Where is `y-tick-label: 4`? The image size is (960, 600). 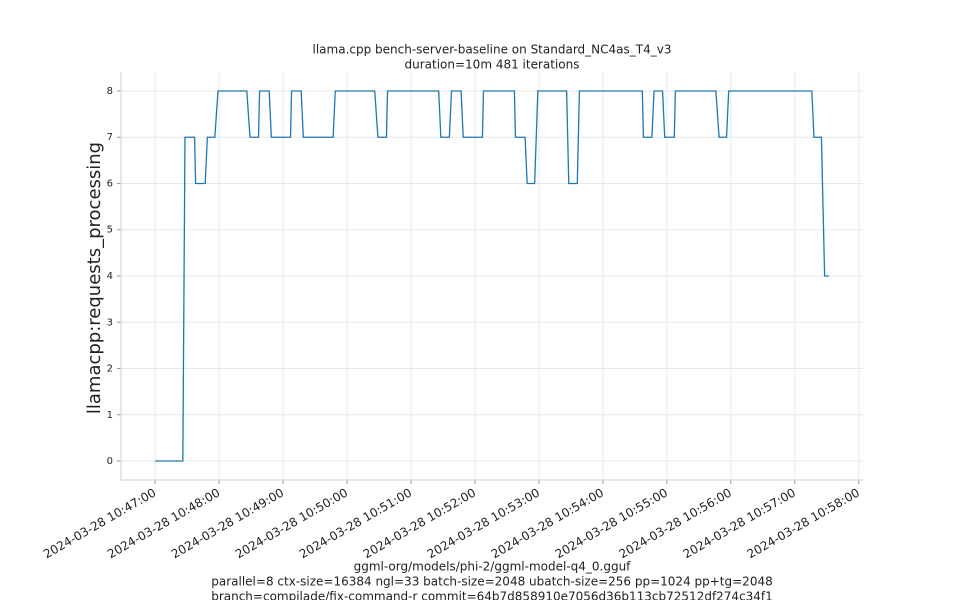 y-tick-label: 4 is located at coordinates (110, 276).